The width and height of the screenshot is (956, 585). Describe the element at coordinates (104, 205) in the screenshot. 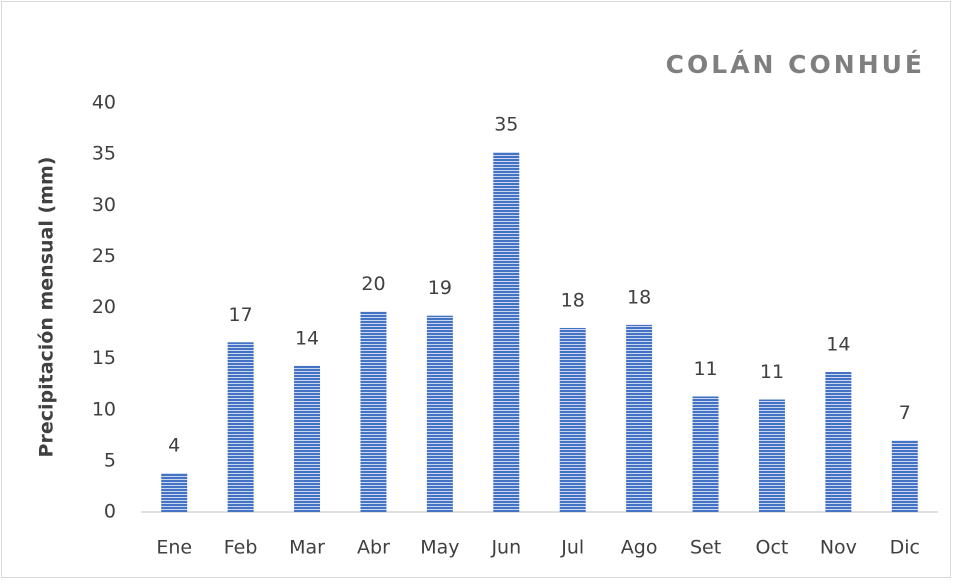

I see `y-tick-label: 30` at that location.